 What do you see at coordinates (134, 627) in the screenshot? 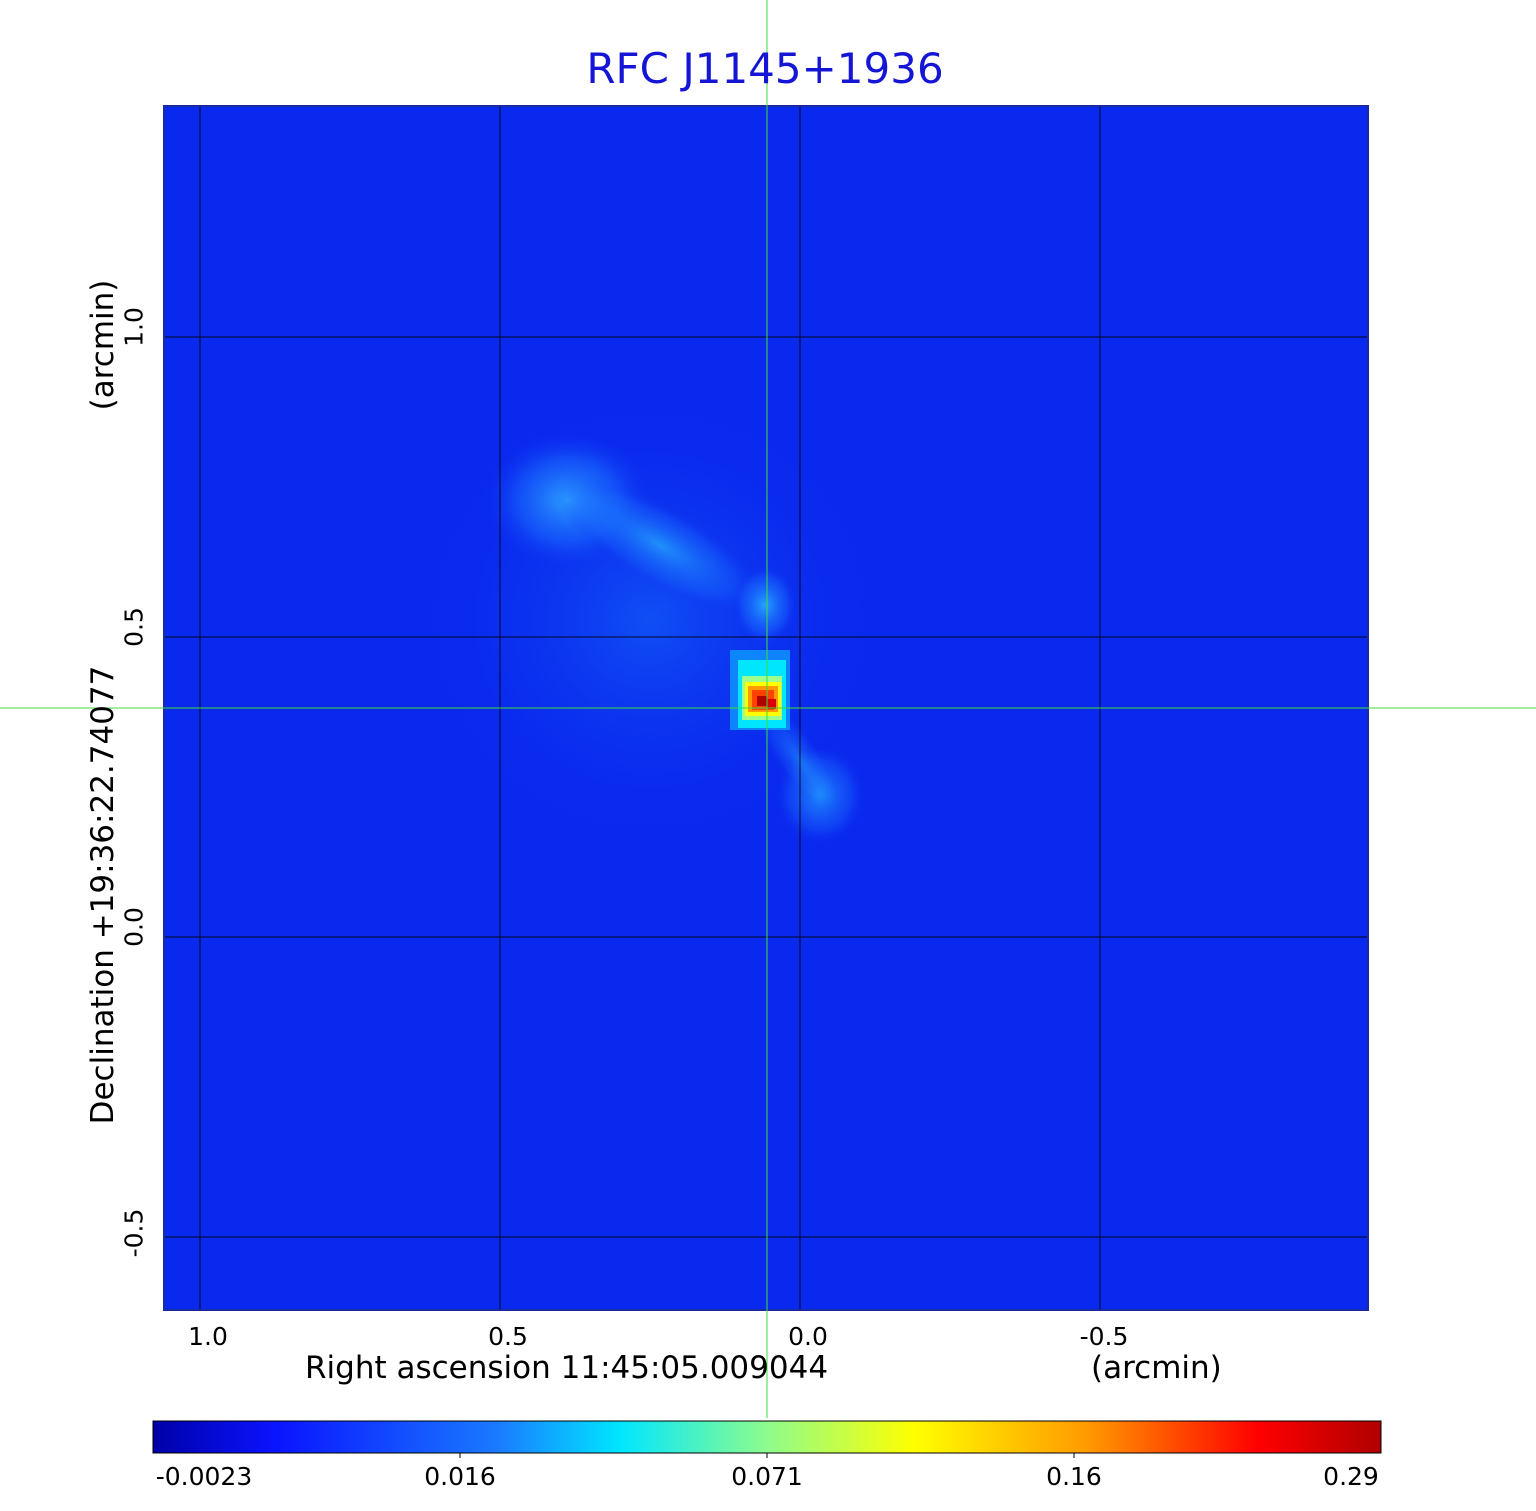
I see `y-tick-label: 0.5` at bounding box center [134, 627].